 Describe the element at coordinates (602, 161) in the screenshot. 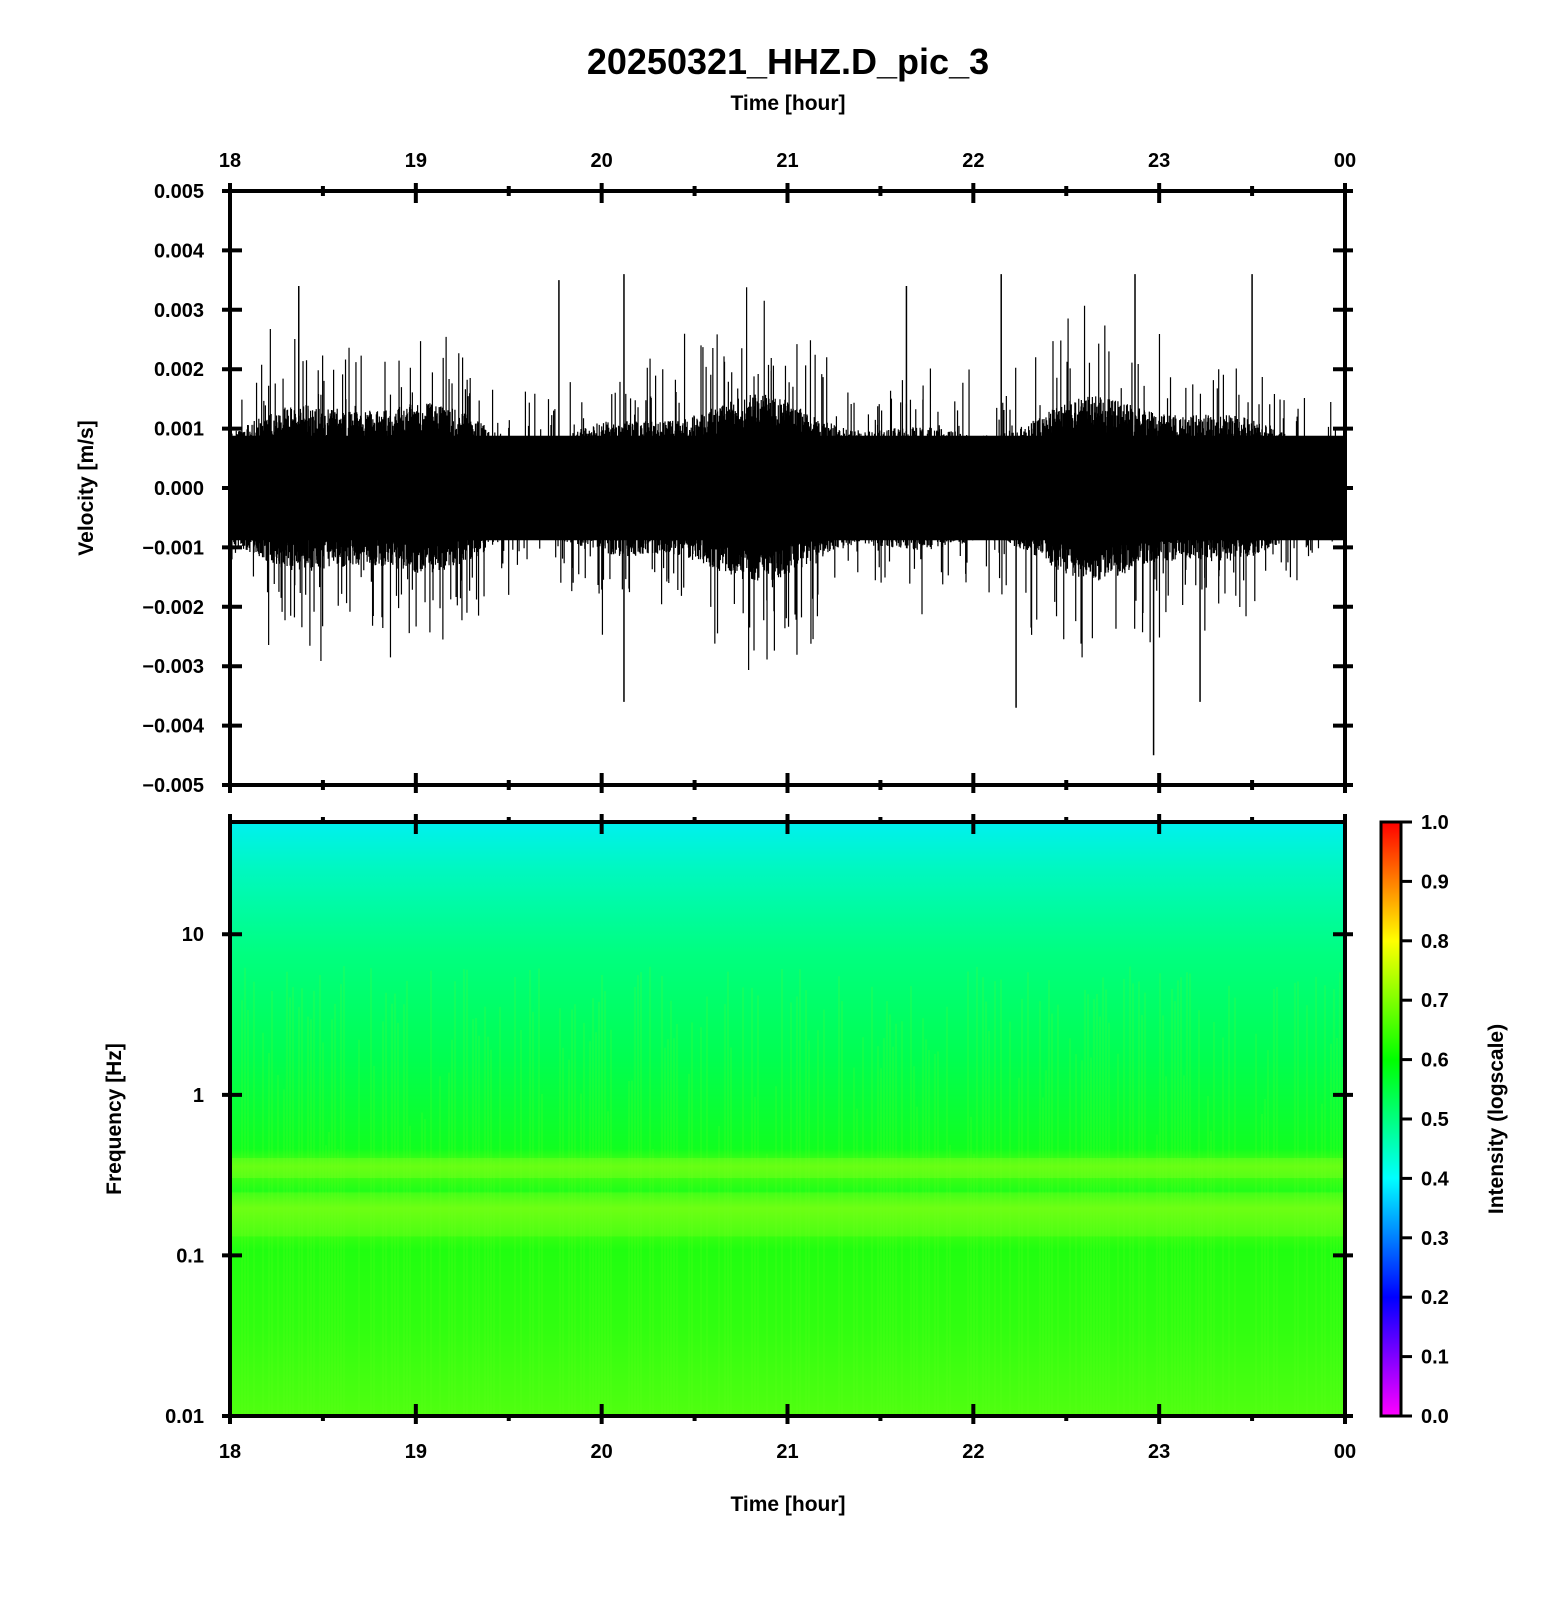

I see `top-x-tick-label: 20` at that location.